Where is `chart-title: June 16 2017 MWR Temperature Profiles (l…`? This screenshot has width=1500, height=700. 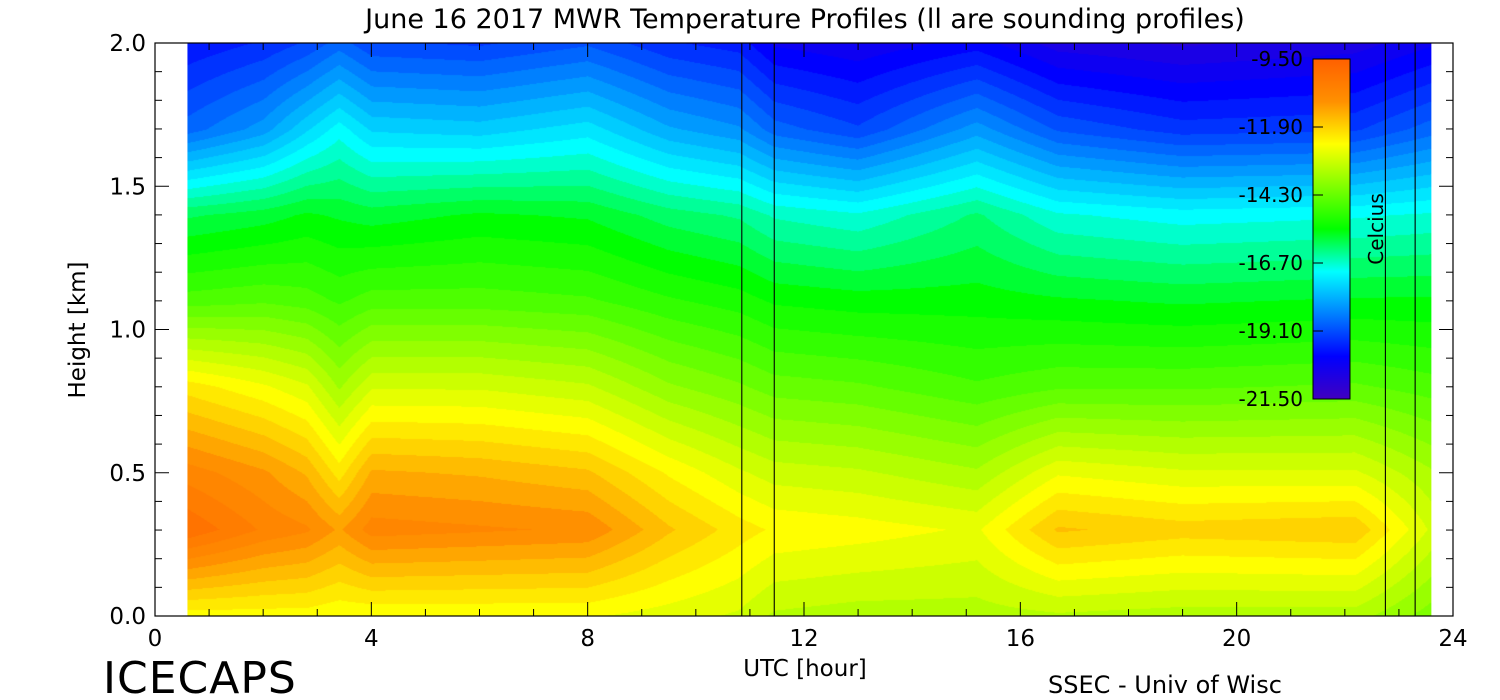
chart-title: June 16 2017 MWR Temperature Profiles (l… is located at coordinates (804, 19).